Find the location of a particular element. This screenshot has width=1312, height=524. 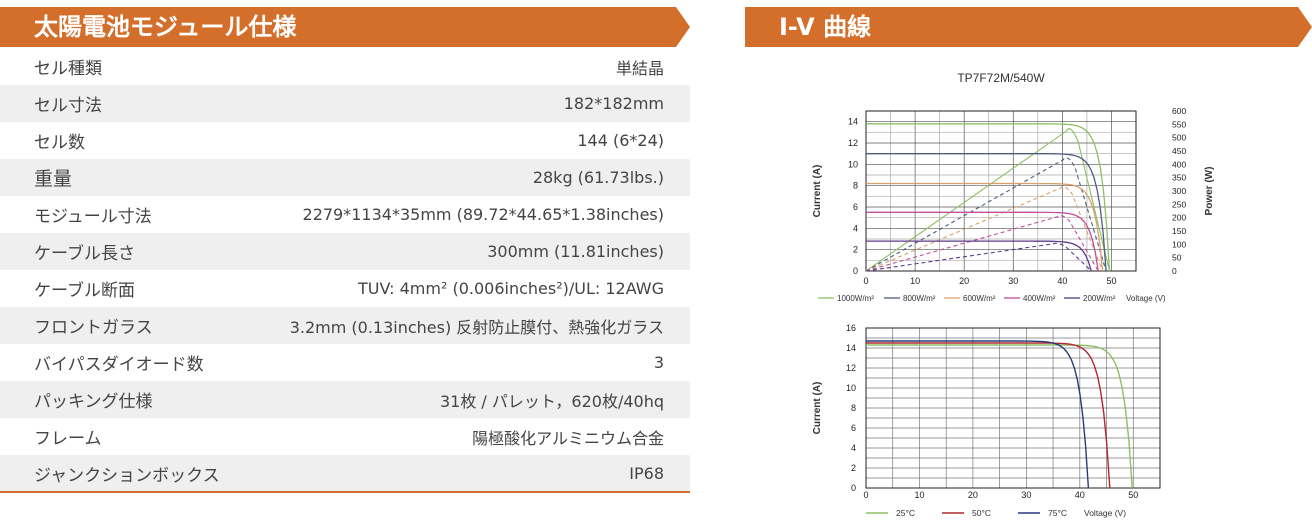

spec-table-bottom-rule is located at coordinates (345, 492).